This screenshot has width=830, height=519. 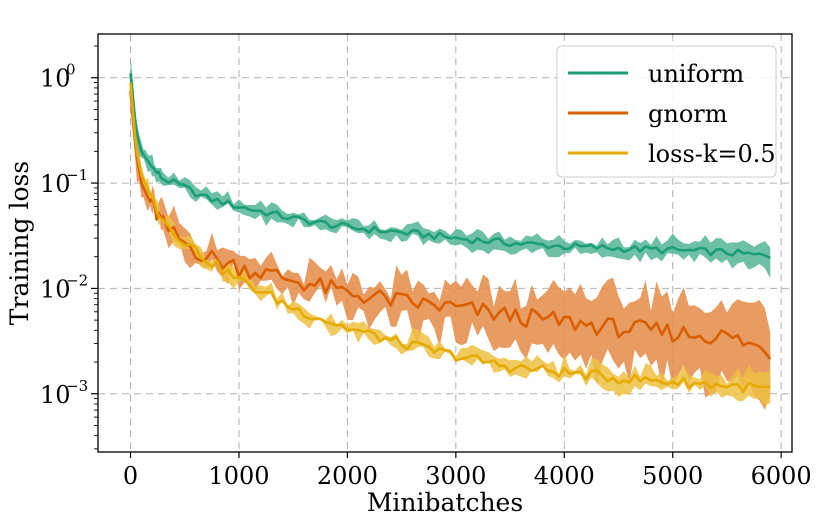 What do you see at coordinates (696, 74) in the screenshot?
I see `legend-label-0: uniform` at bounding box center [696, 74].